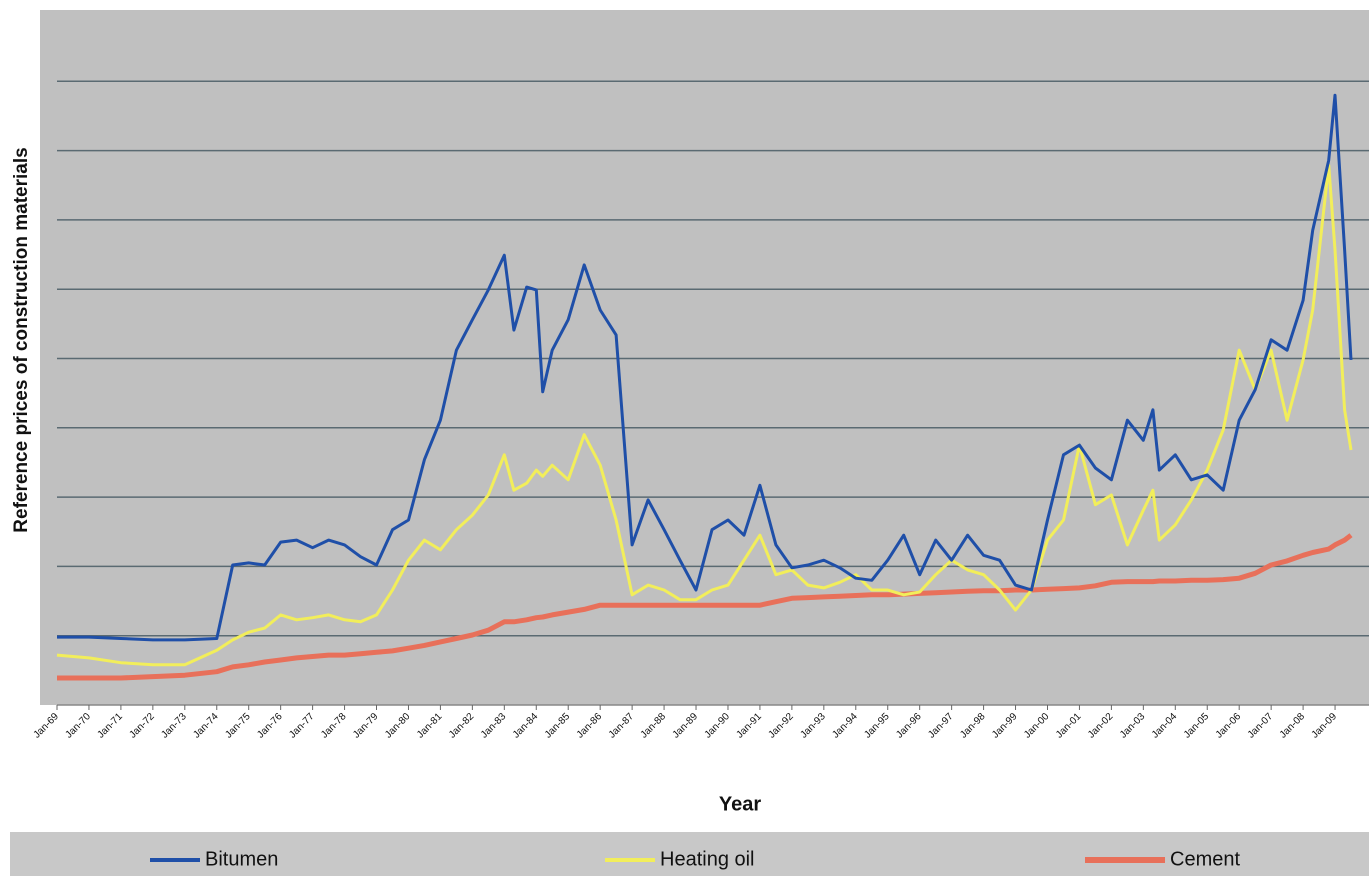 The width and height of the screenshot is (1369, 876). Describe the element at coordinates (462, 726) in the screenshot. I see `x-tick-label: Jan-82` at that location.